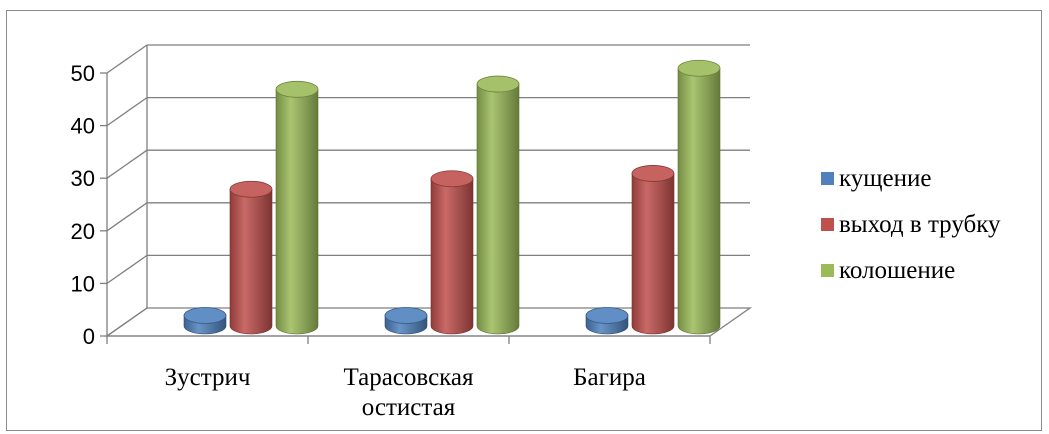 Image resolution: width=1049 pixels, height=434 pixels. Describe the element at coordinates (885, 178) in the screenshot. I see `legend-label: кущение` at that location.